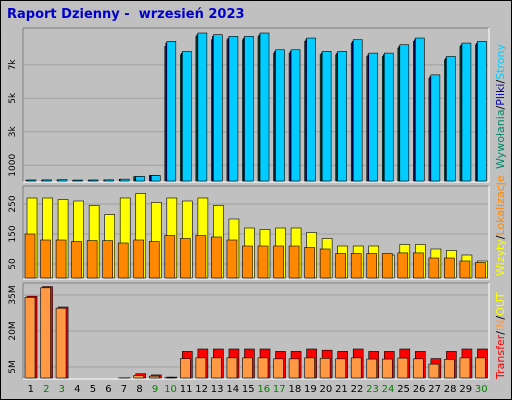 This screenshot has height=400, width=512. I want to click on x-tick-label: 9, so click(155, 389).